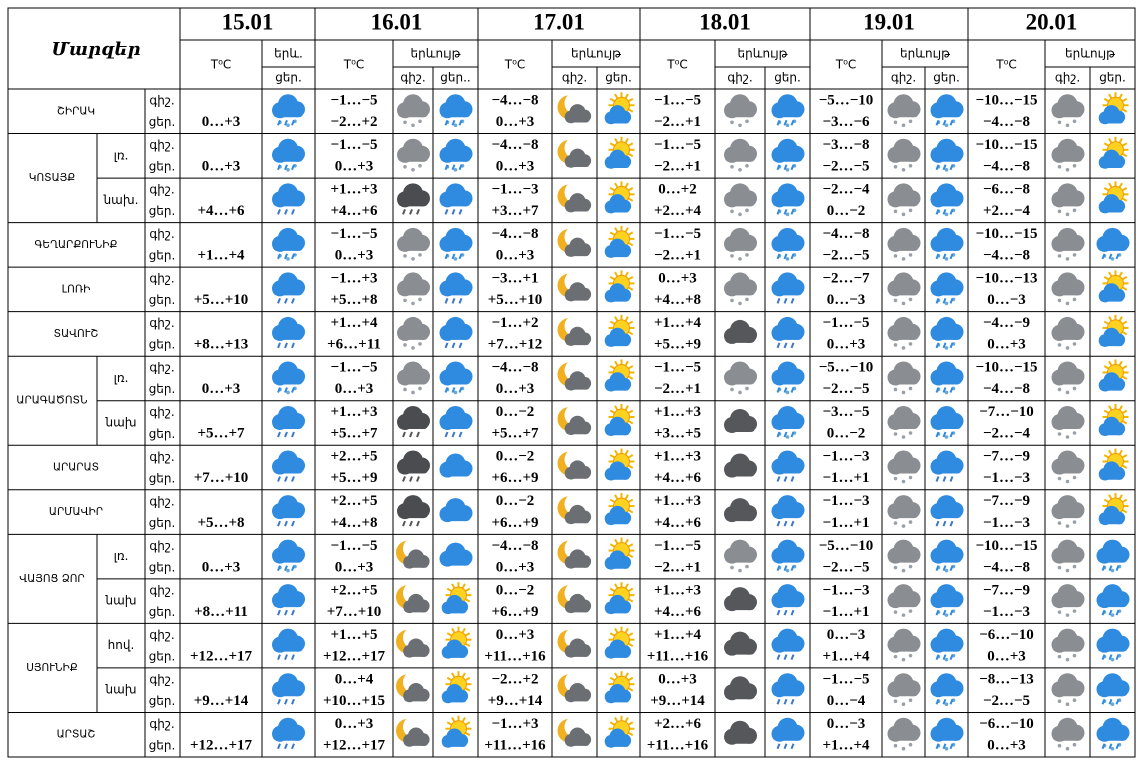  Describe the element at coordinates (354, 724) in the screenshot. I see `night-temperature: 0…+3` at that location.